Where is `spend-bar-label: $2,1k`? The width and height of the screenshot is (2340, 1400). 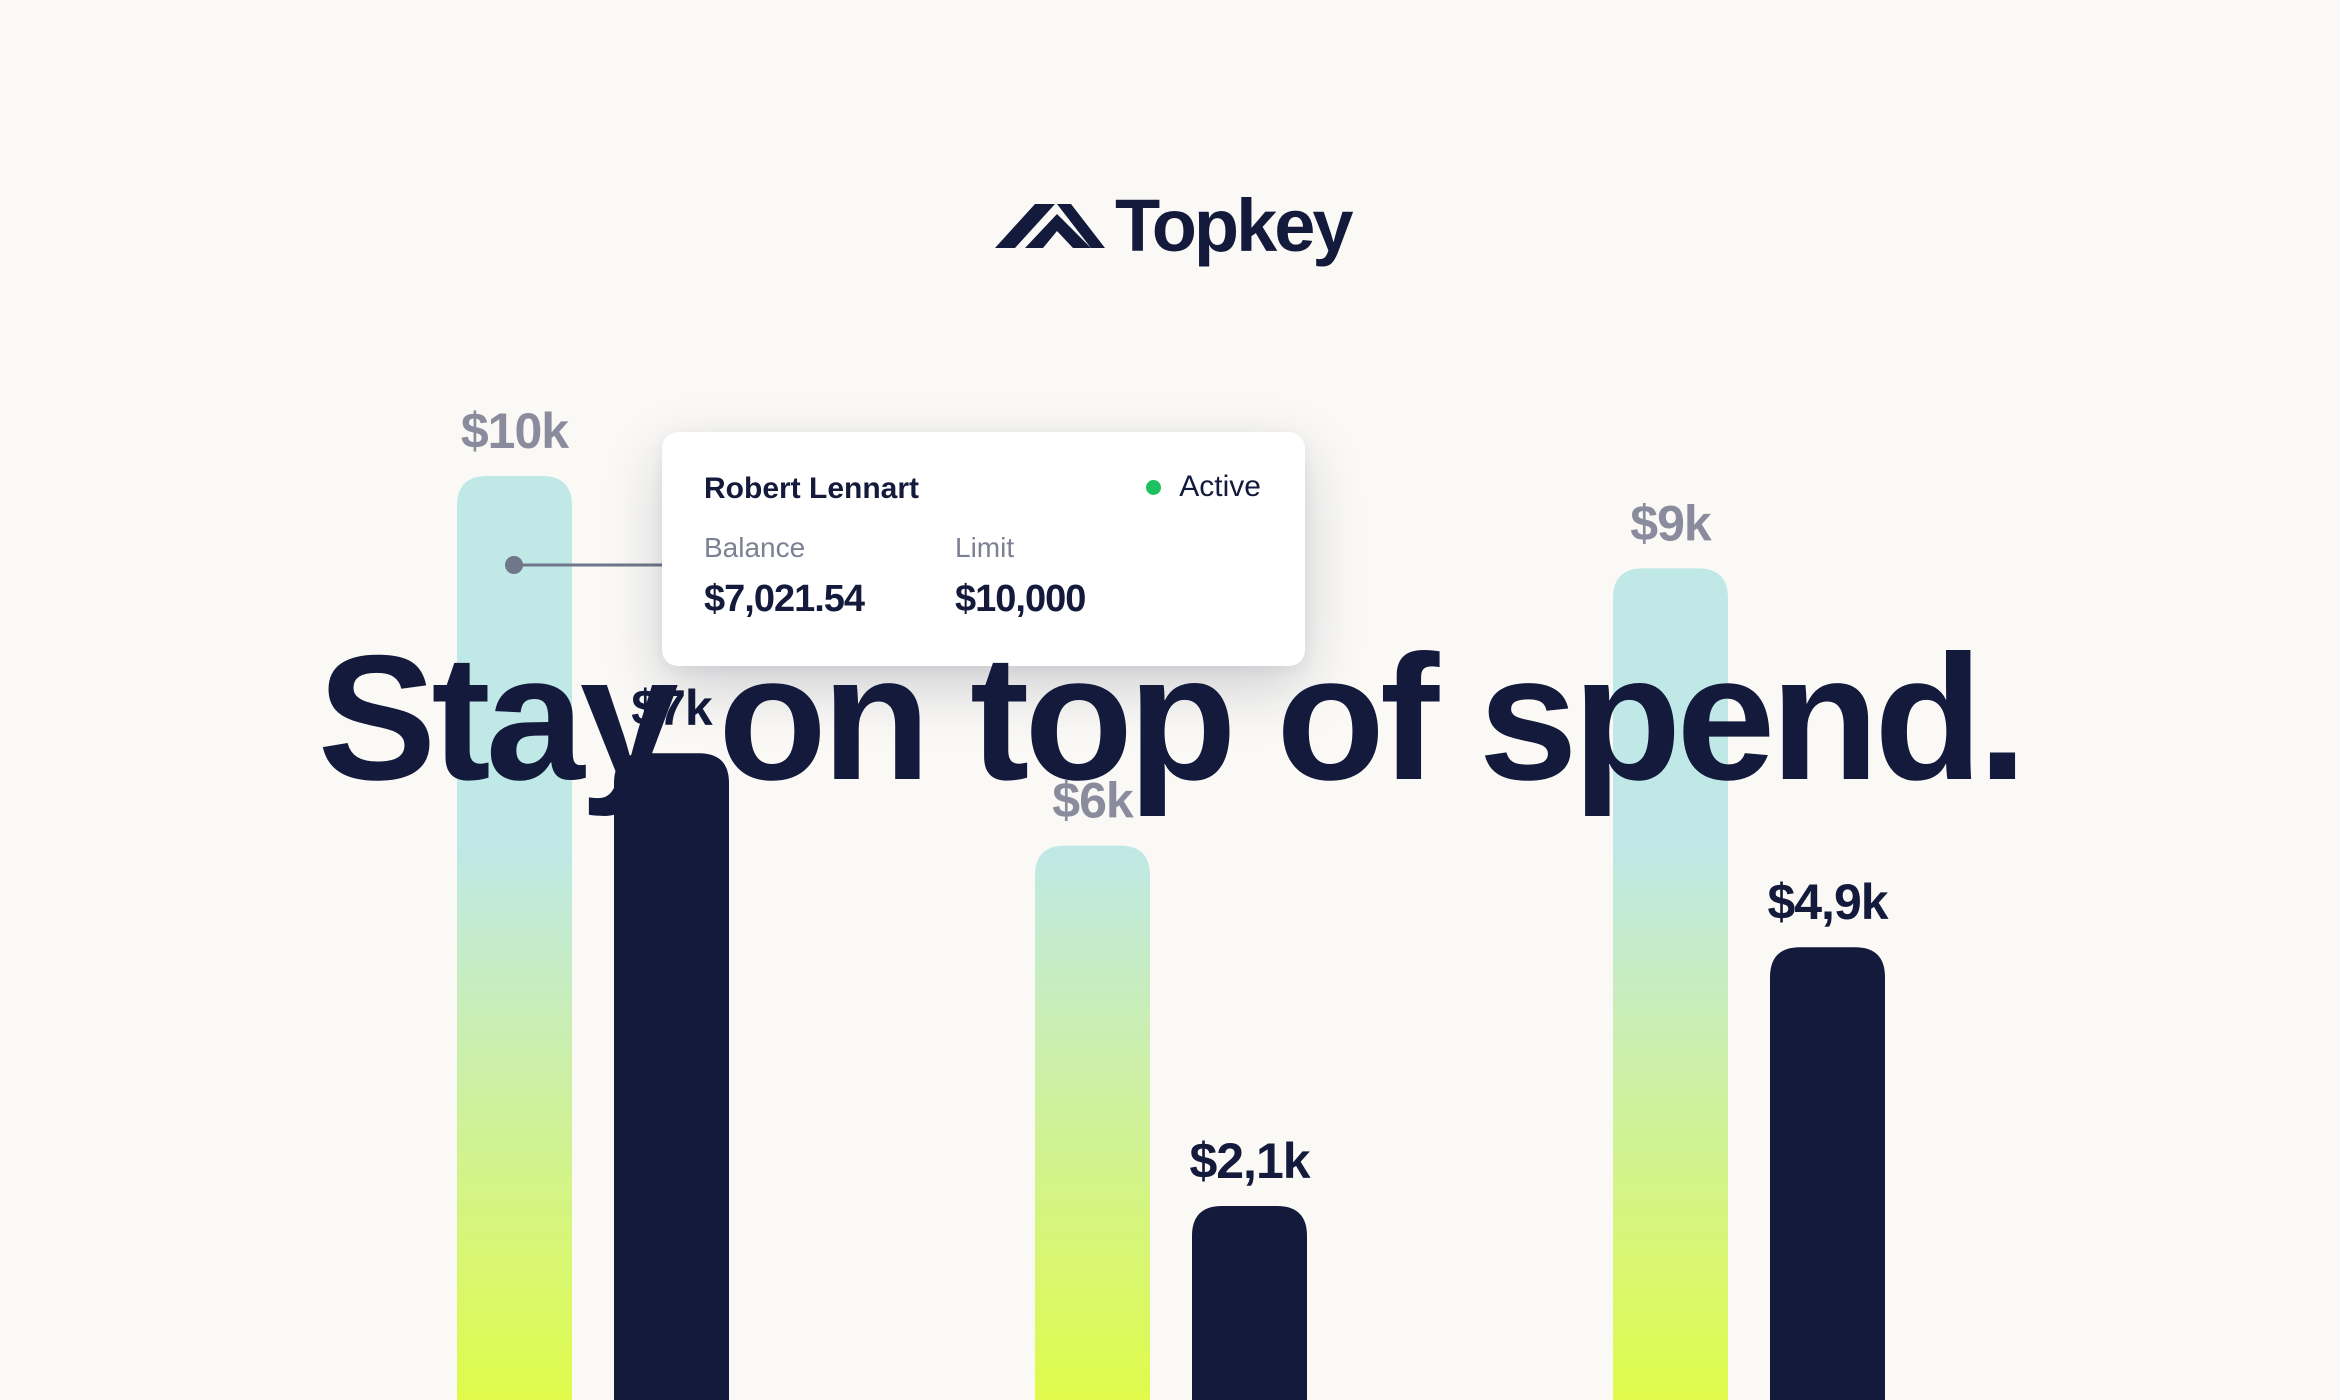 spend-bar-label: $2,1k is located at coordinates (1249, 1161).